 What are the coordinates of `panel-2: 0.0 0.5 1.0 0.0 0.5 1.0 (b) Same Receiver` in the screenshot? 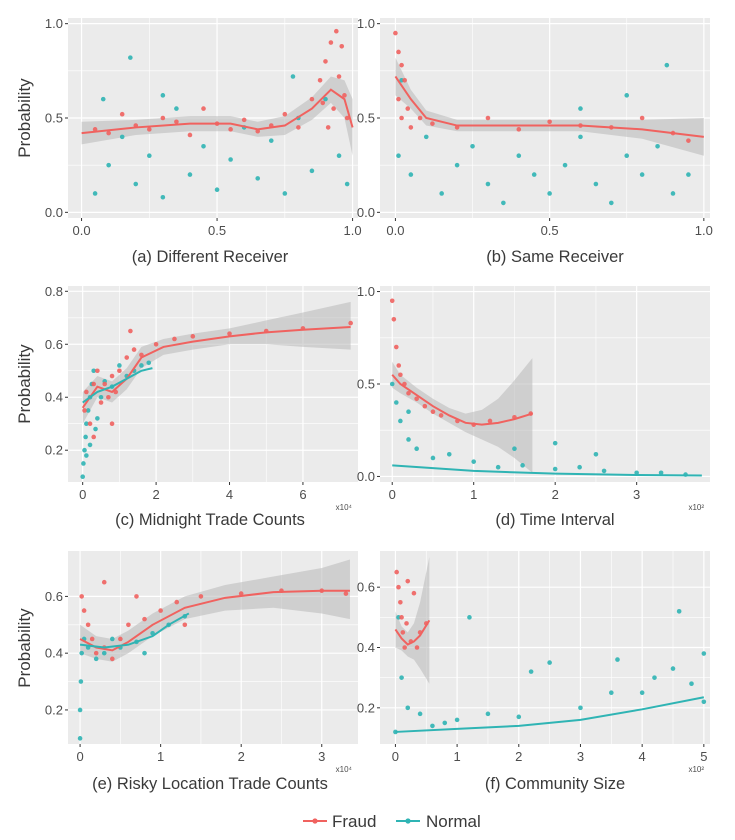 It's located at (535, 141).